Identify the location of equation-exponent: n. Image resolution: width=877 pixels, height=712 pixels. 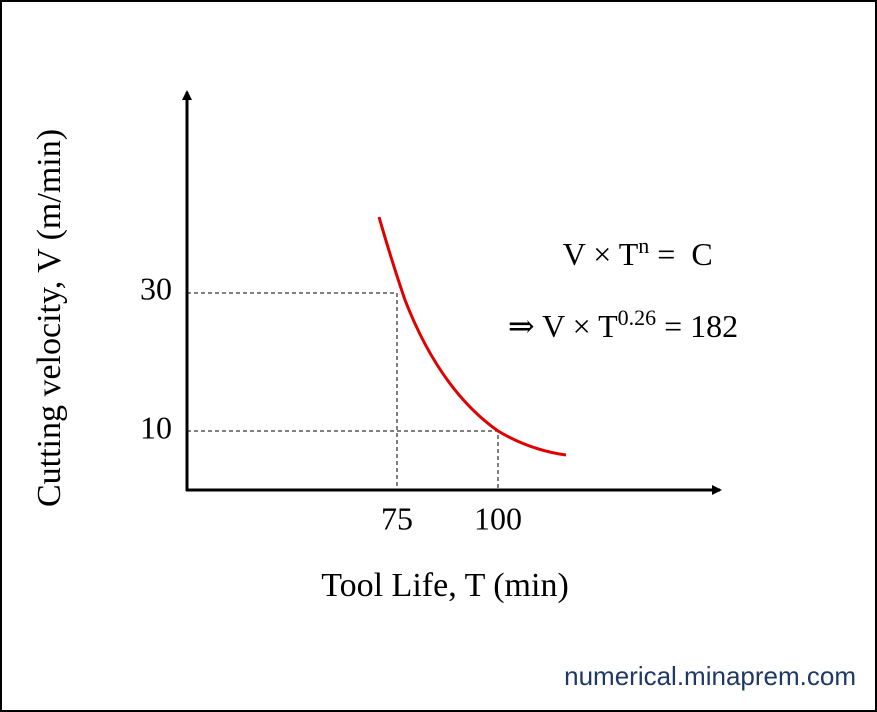
(643, 245).